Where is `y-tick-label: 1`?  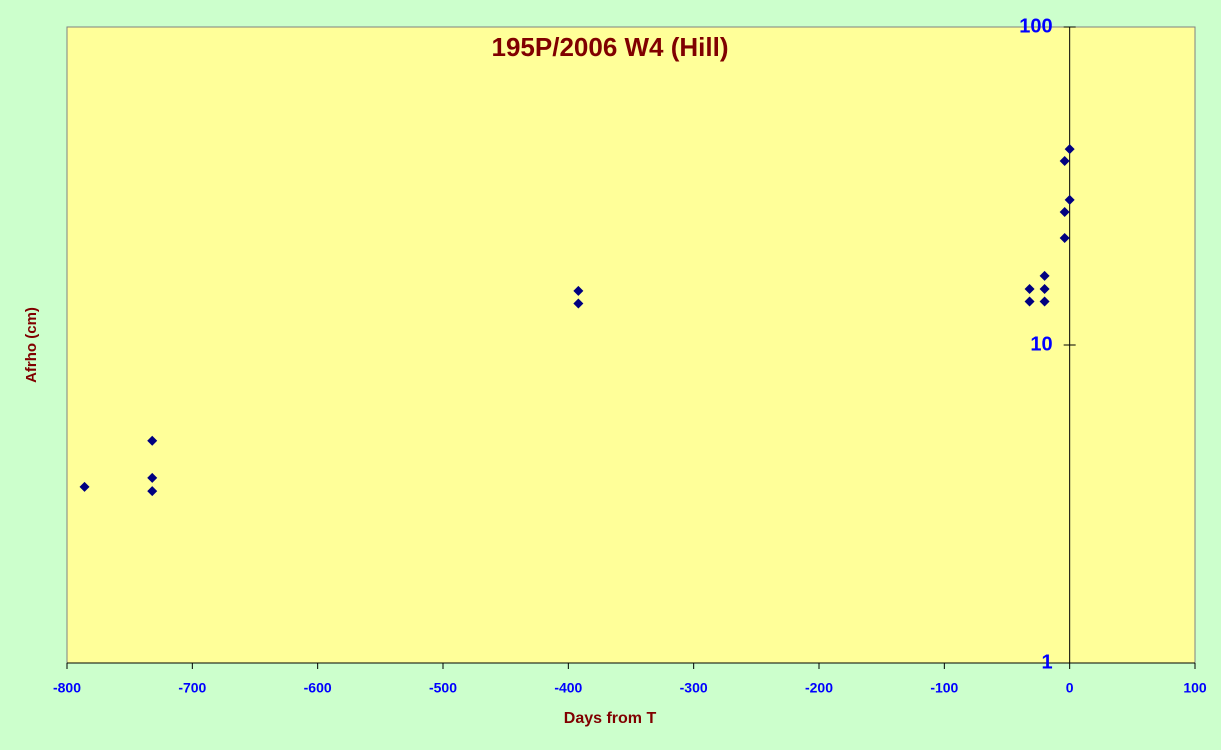
y-tick-label: 1 is located at coordinates (1047, 662).